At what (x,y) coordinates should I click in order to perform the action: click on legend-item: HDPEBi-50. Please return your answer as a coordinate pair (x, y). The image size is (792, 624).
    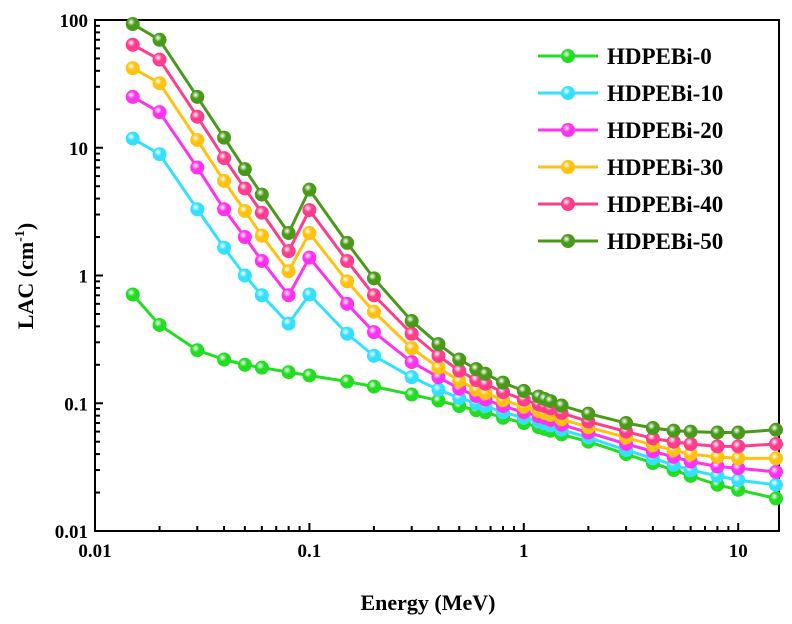
    Looking at the image, I should click on (630, 241).